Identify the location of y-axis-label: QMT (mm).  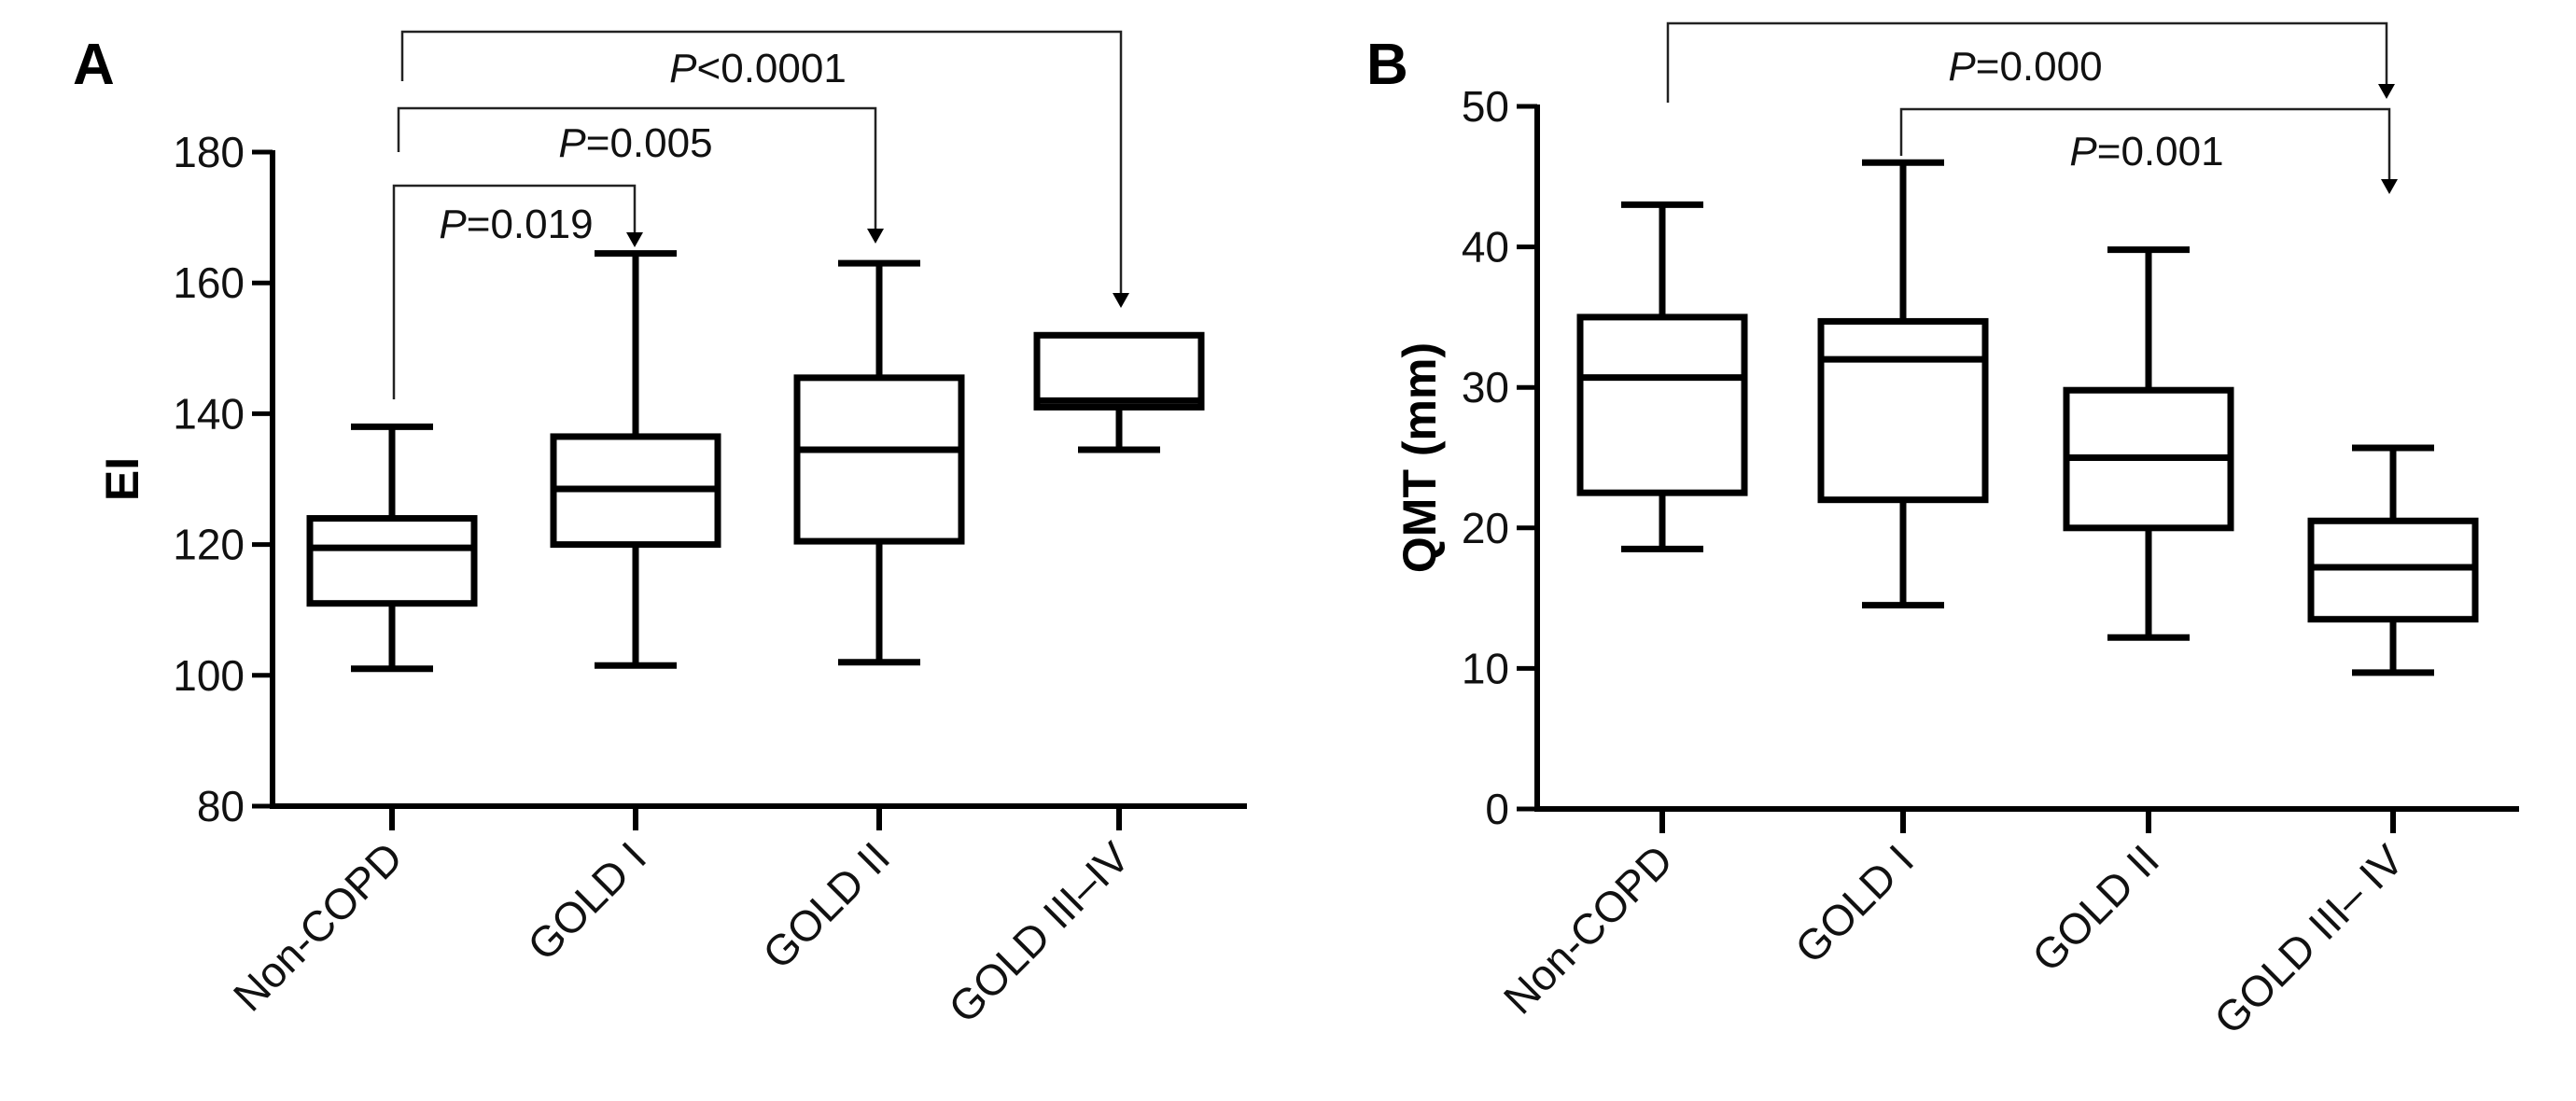
(1419, 457).